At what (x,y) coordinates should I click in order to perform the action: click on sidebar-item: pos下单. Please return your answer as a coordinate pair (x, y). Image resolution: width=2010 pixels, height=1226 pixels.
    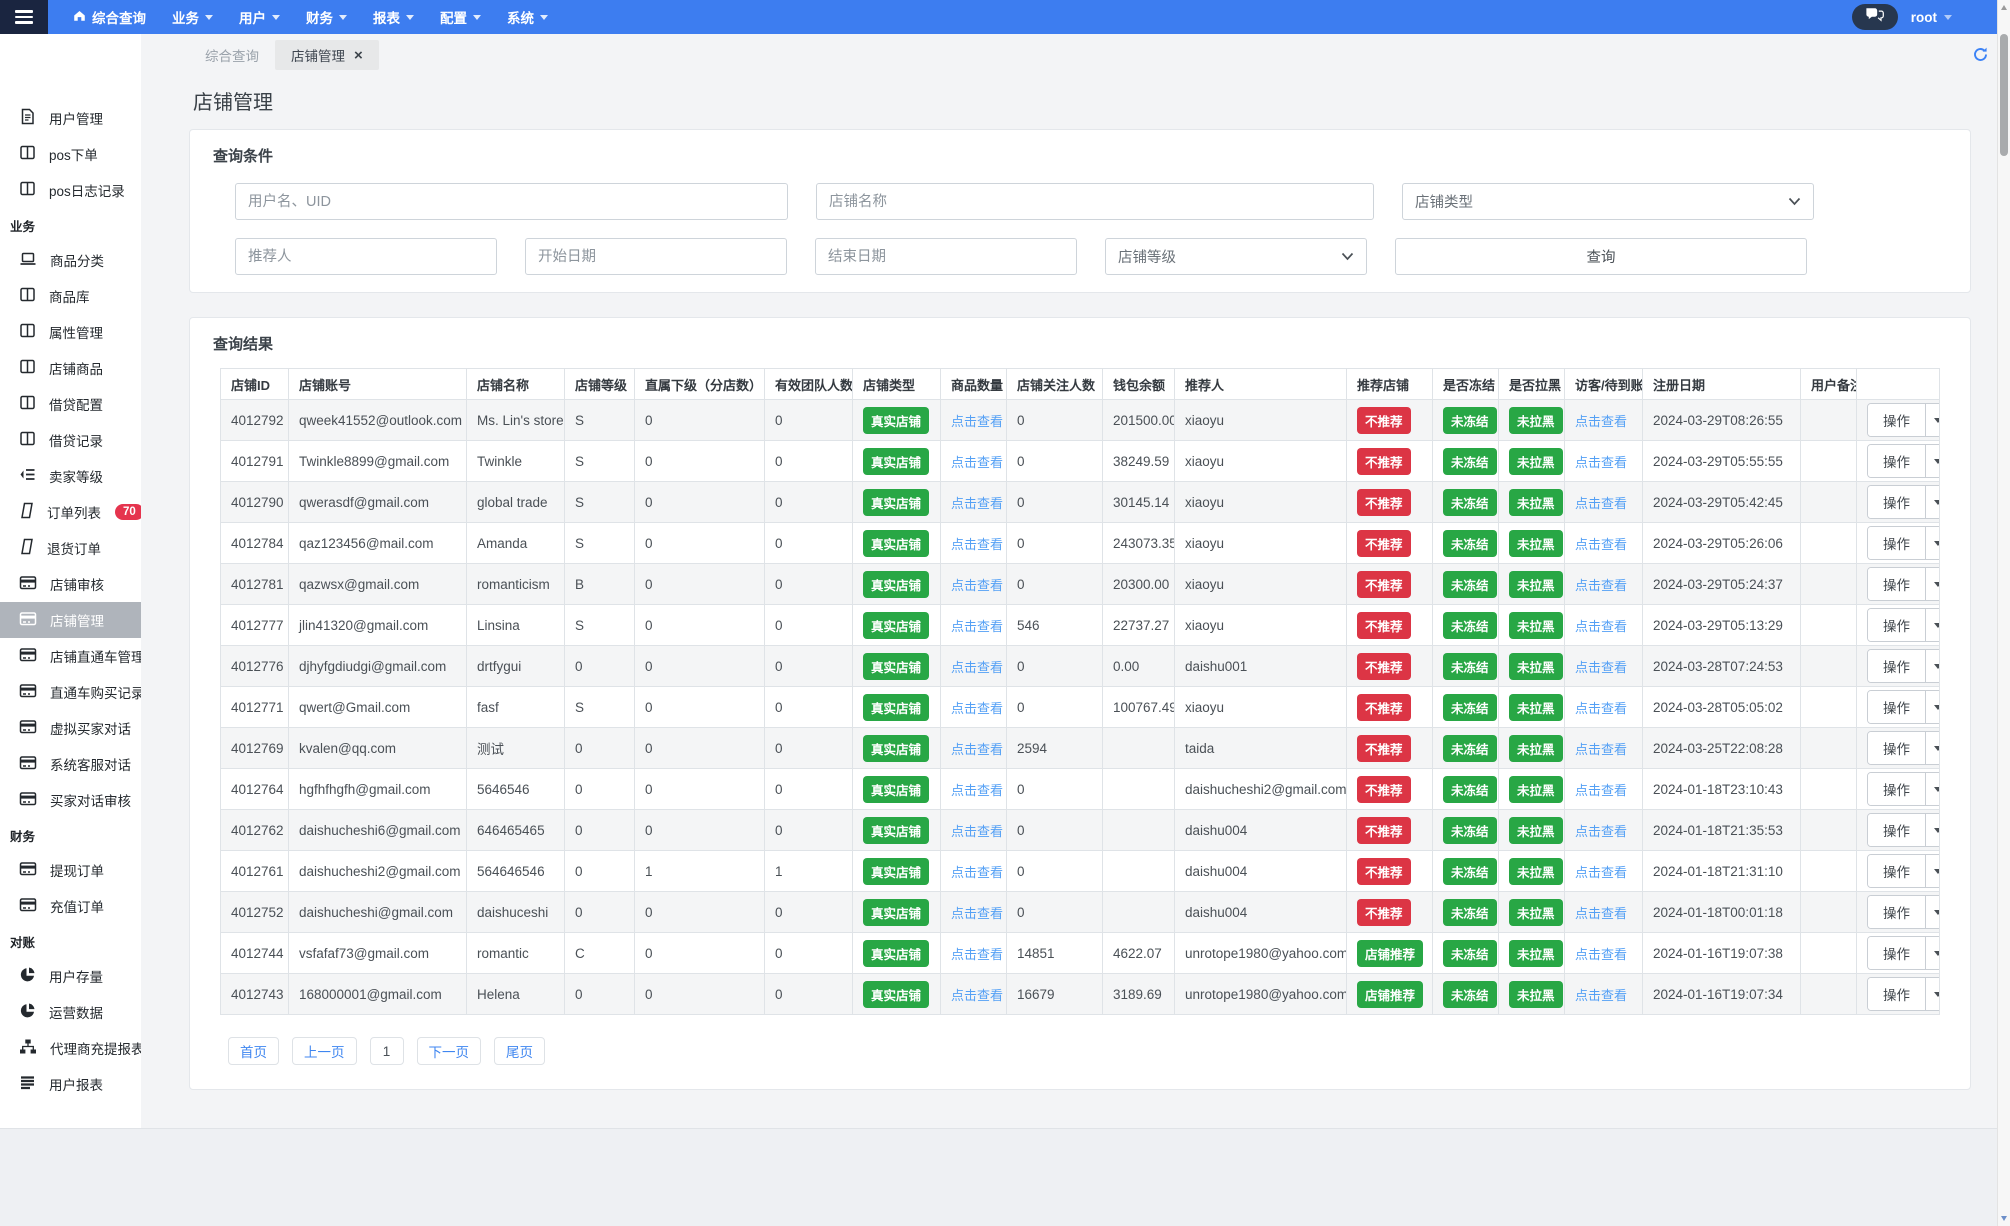
    Looking at the image, I should click on (70, 154).